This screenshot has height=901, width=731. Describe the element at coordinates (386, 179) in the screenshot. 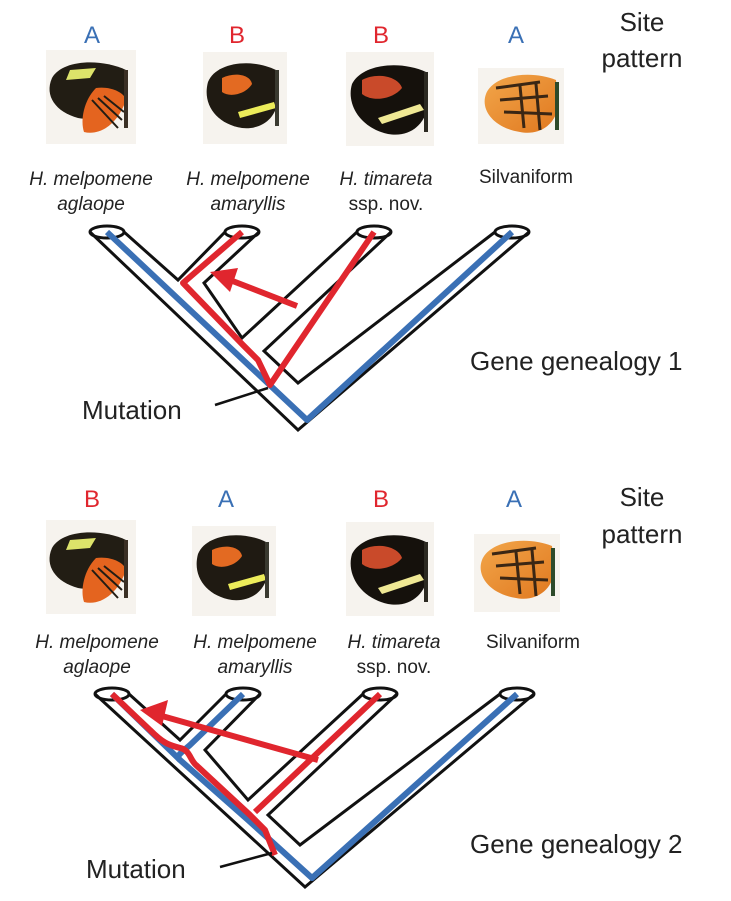

I see `taxon-1-2-line1: H. timareta` at that location.